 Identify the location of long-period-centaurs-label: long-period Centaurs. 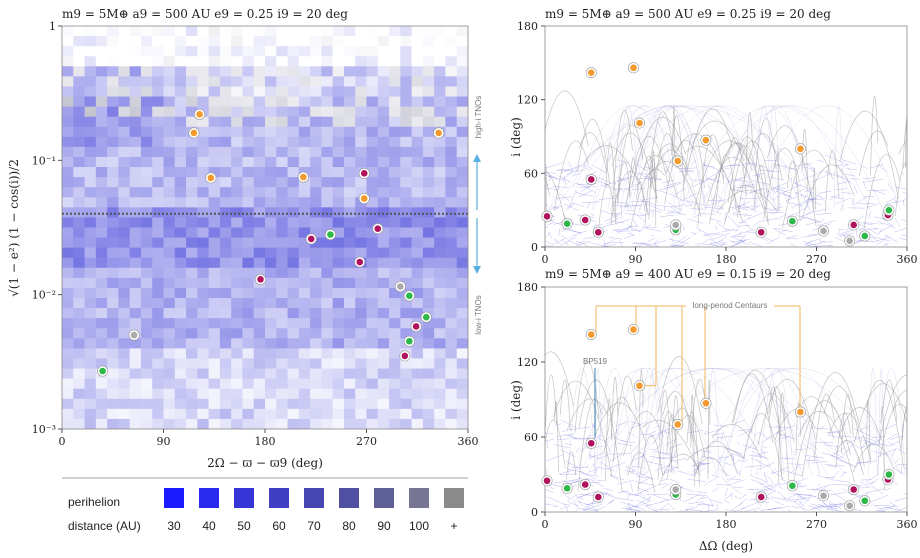
(730, 305).